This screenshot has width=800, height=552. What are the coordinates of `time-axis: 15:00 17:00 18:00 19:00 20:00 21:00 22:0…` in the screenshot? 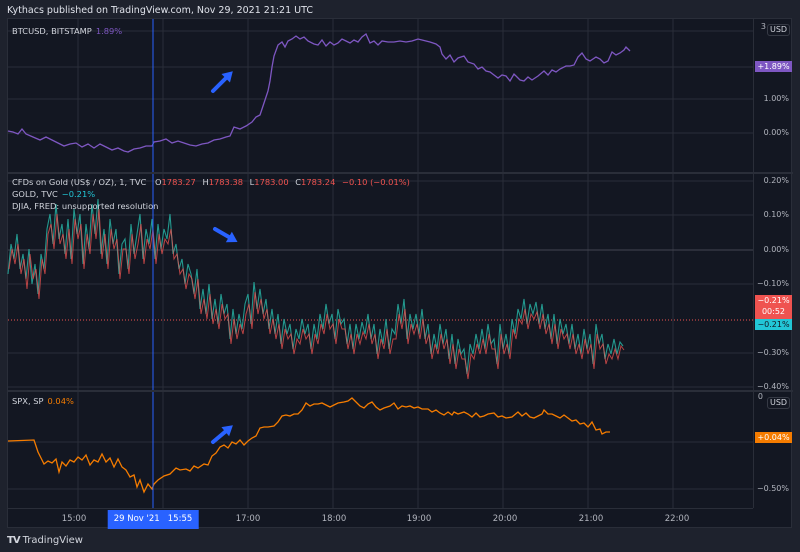 It's located at (380, 518).